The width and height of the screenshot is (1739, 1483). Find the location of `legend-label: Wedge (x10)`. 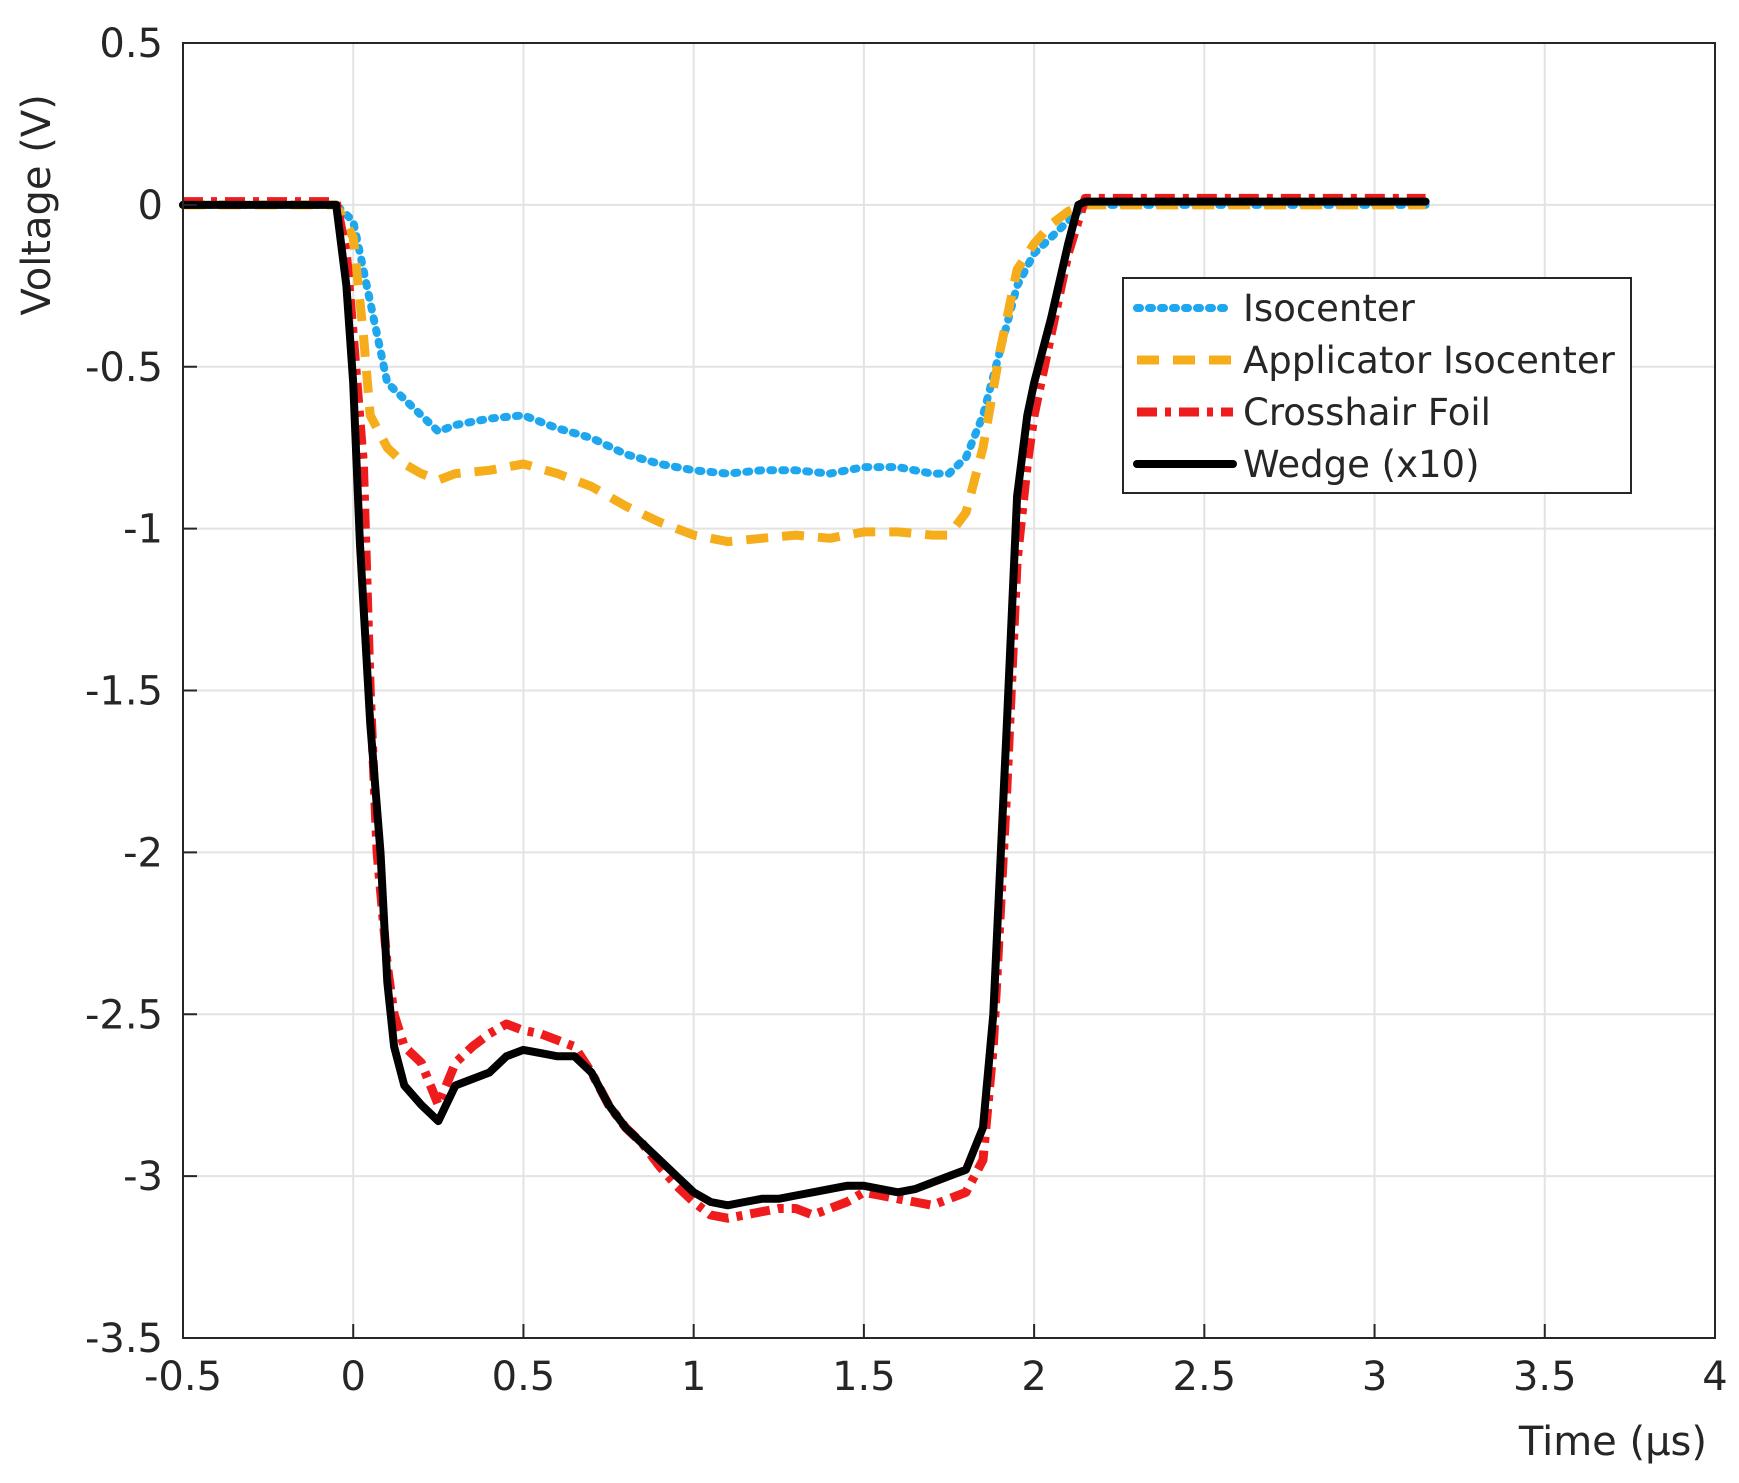

legend-label: Wedge (x10) is located at coordinates (1361, 464).